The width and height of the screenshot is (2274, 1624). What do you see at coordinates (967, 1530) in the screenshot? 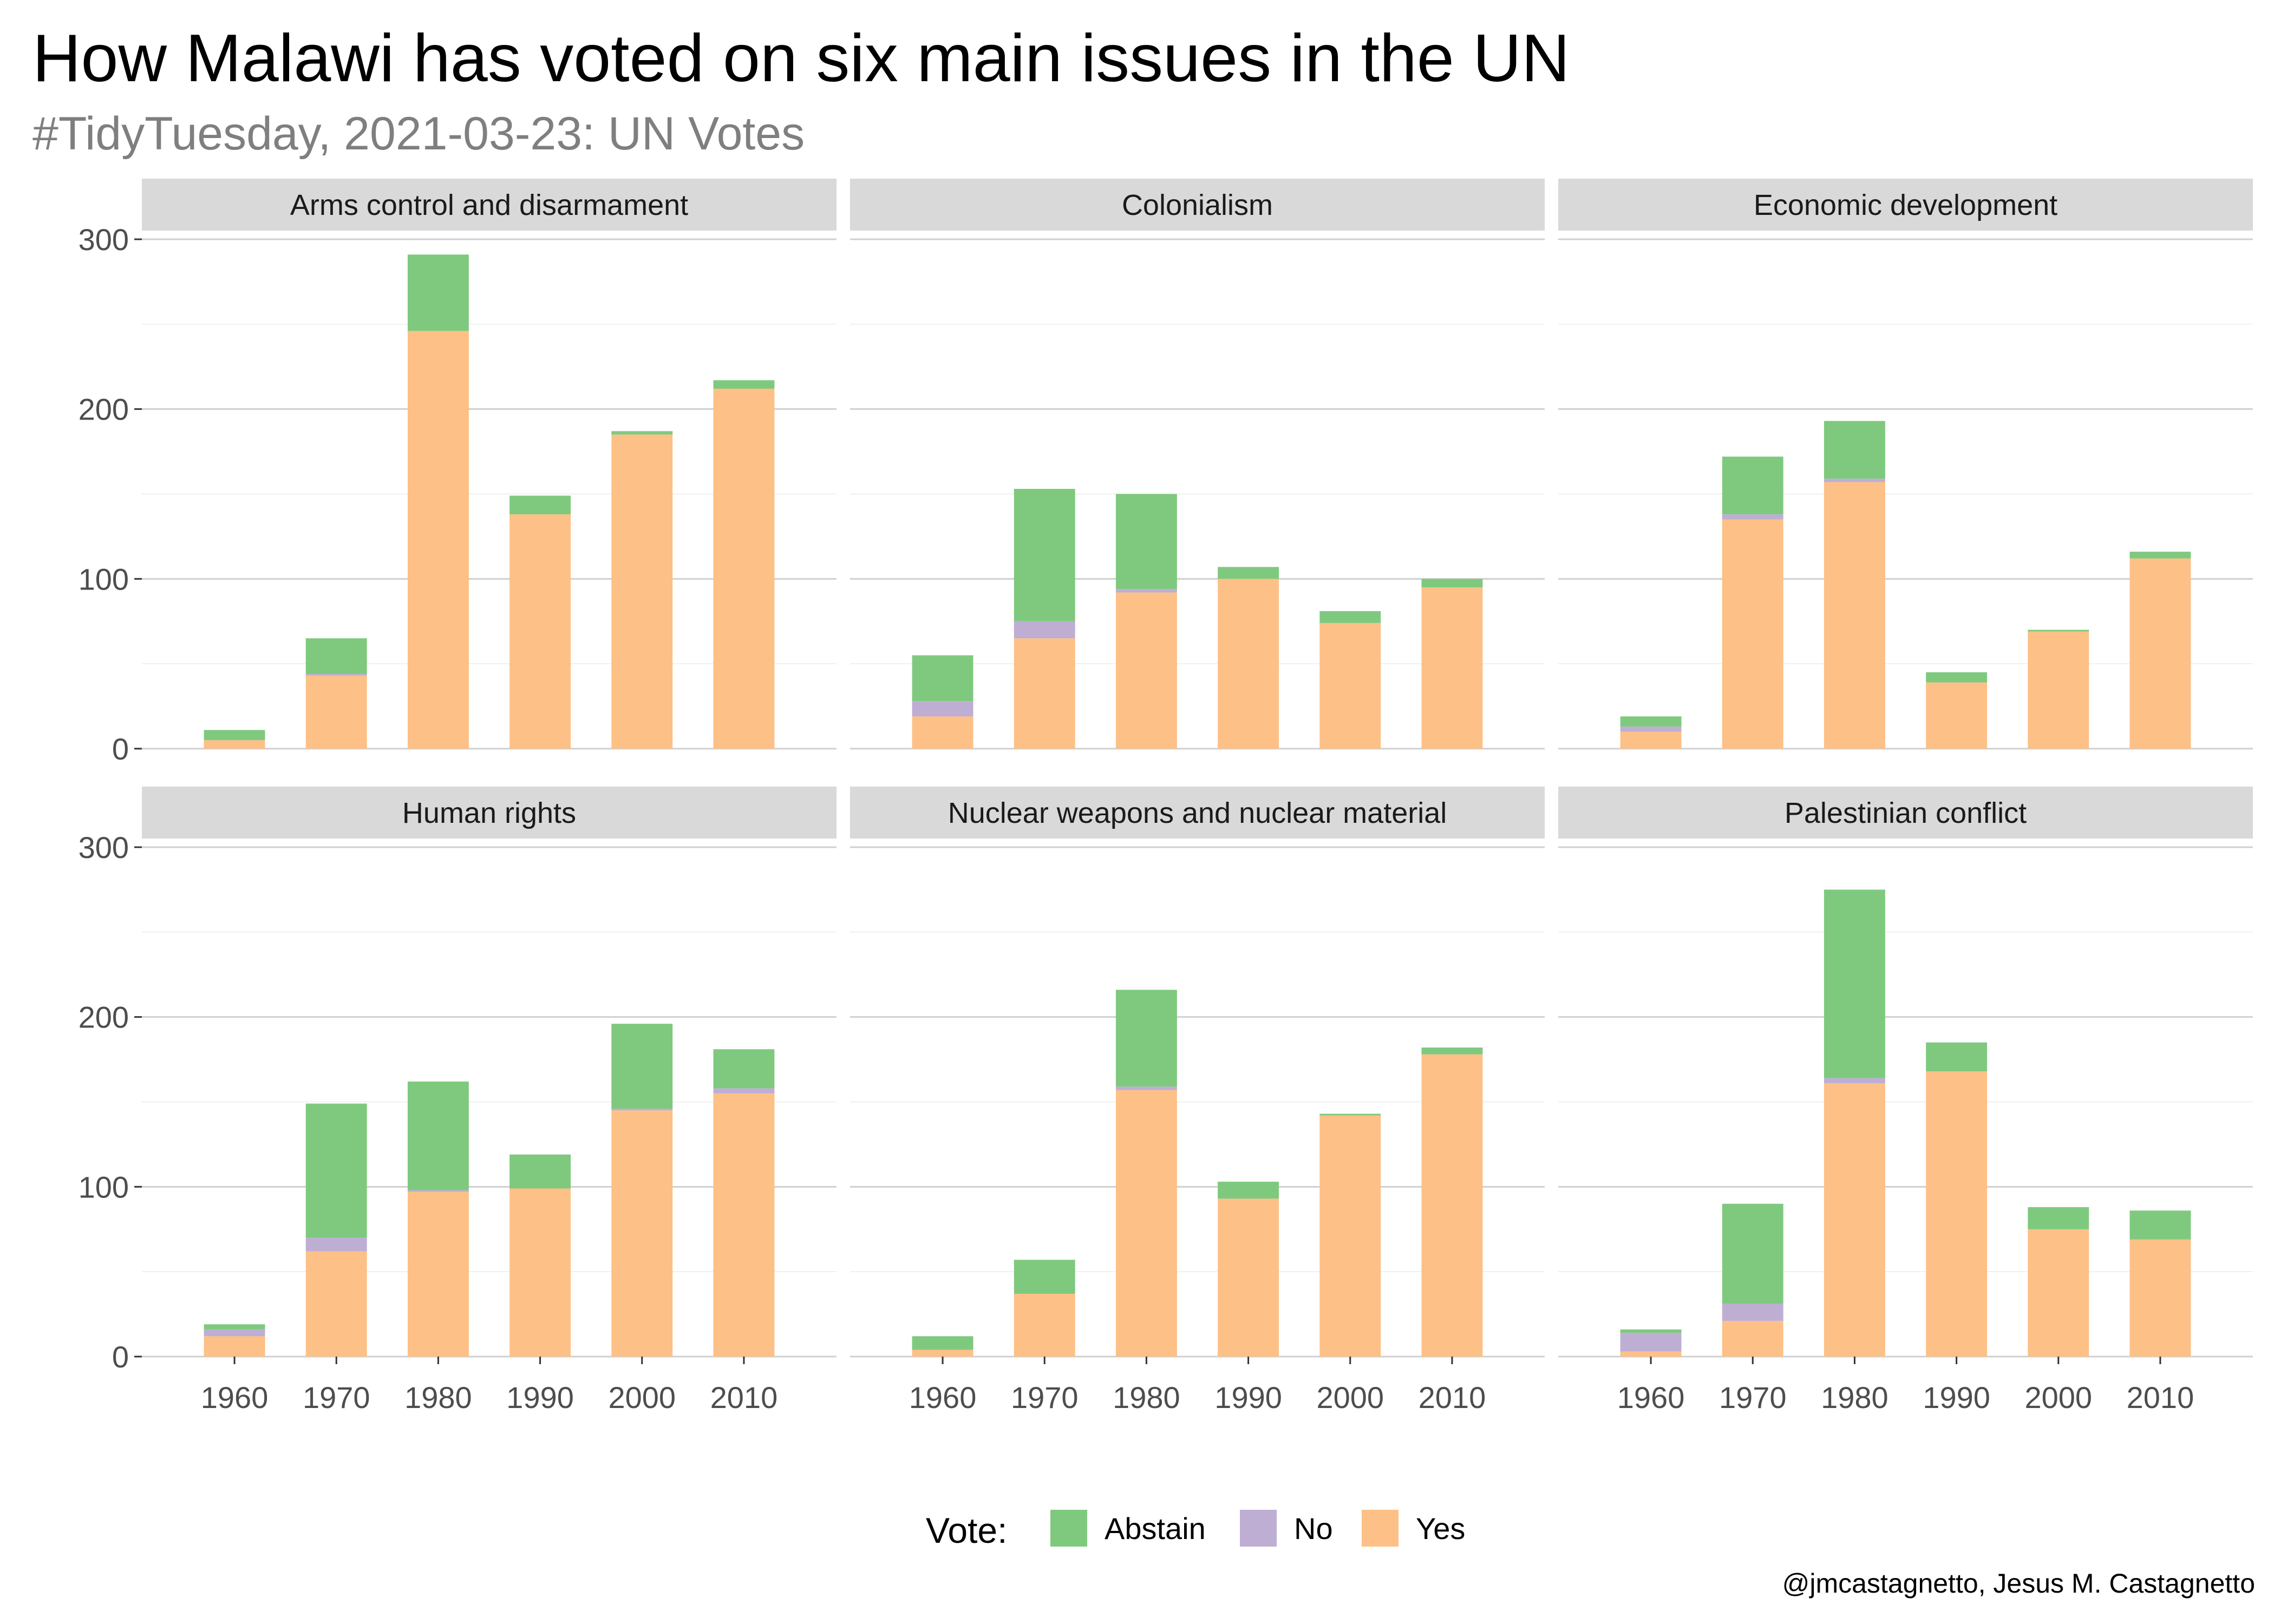
I see `legend-title: Vote:` at bounding box center [967, 1530].